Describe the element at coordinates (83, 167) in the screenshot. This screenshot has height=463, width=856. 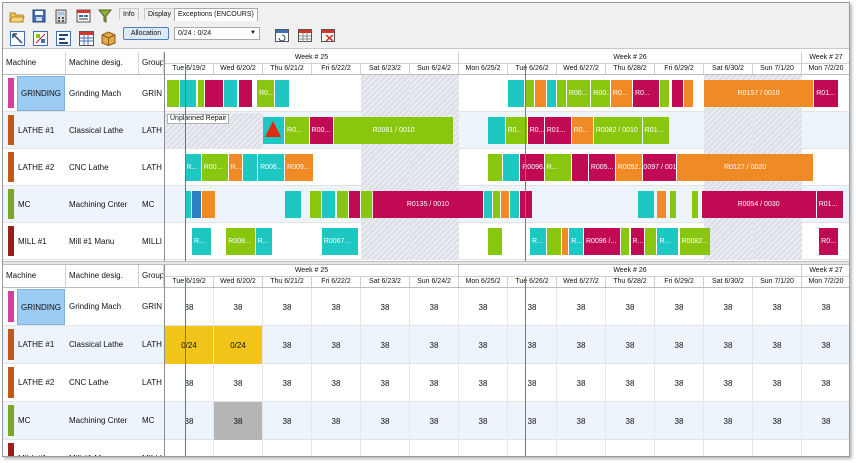
I see `machine-row: LATHE #2 CNC Lathe LATH` at that location.